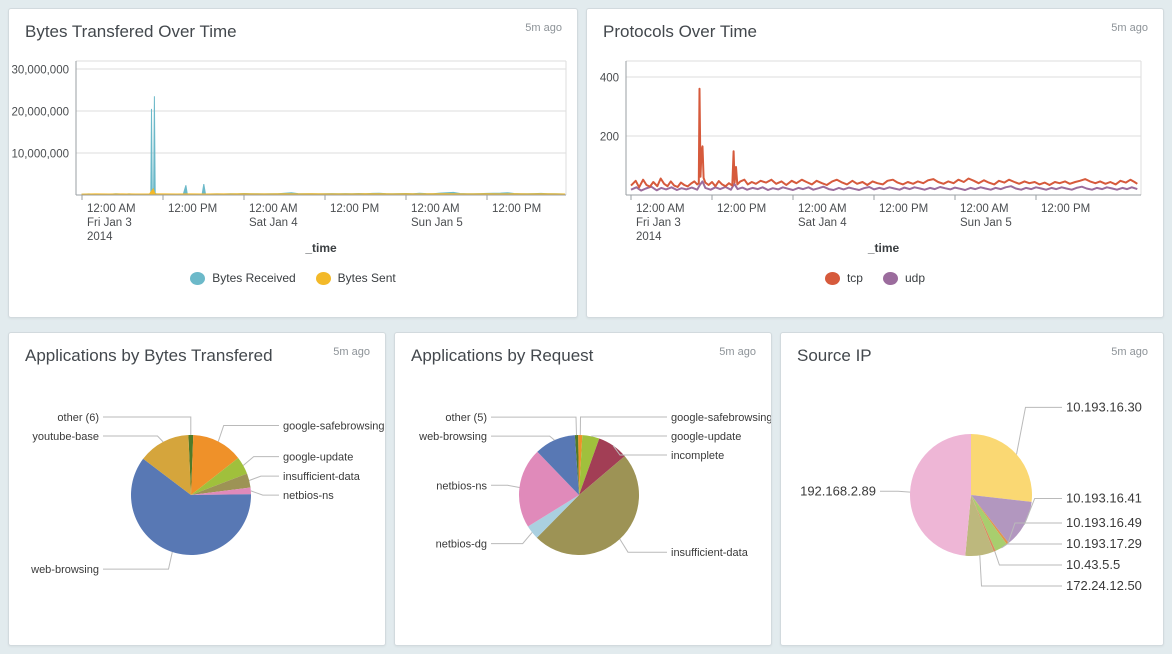  I want to click on legend-label: tcp, so click(854, 278).